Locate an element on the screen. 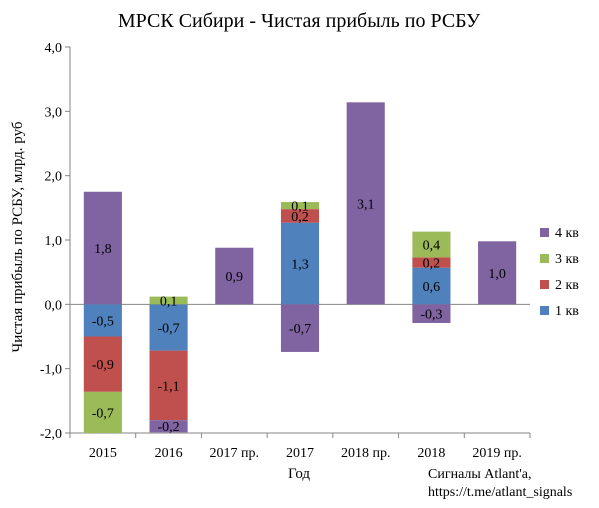  data-label: 3,1 is located at coordinates (366, 204).